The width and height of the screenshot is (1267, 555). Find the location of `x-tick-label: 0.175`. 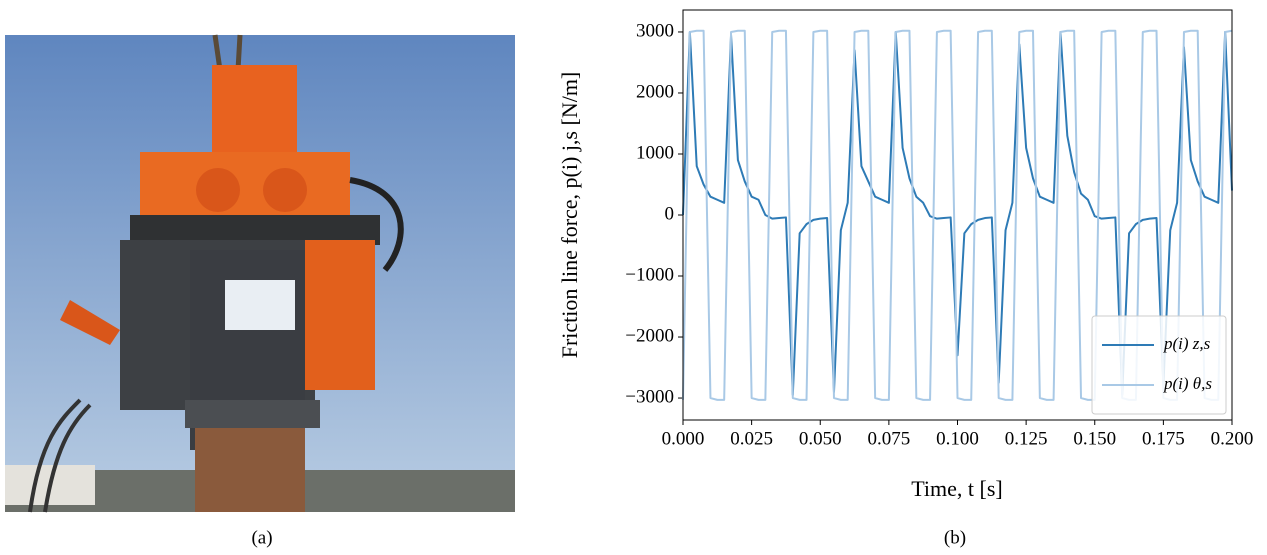

x-tick-label: 0.175 is located at coordinates (1163, 438).